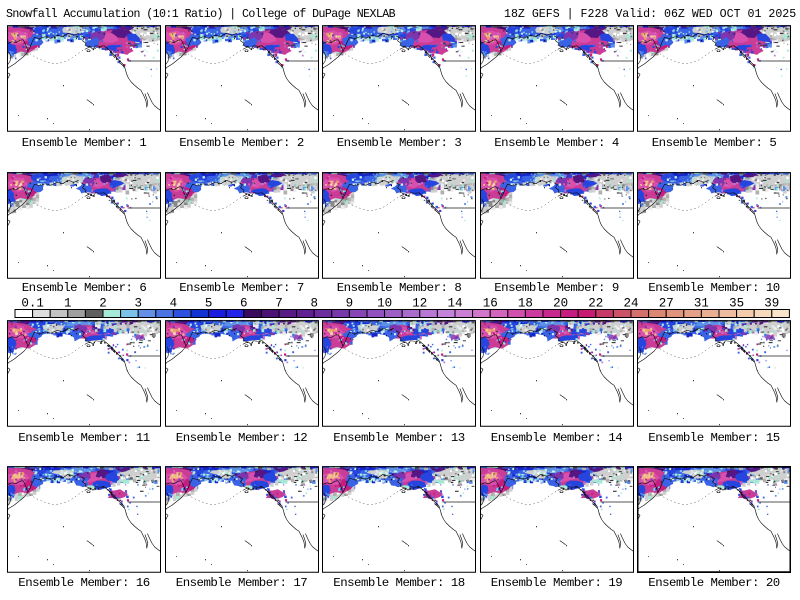 This screenshot has height=600, width=800. Describe the element at coordinates (138, 304) in the screenshot. I see `svg-text: 3` at that location.